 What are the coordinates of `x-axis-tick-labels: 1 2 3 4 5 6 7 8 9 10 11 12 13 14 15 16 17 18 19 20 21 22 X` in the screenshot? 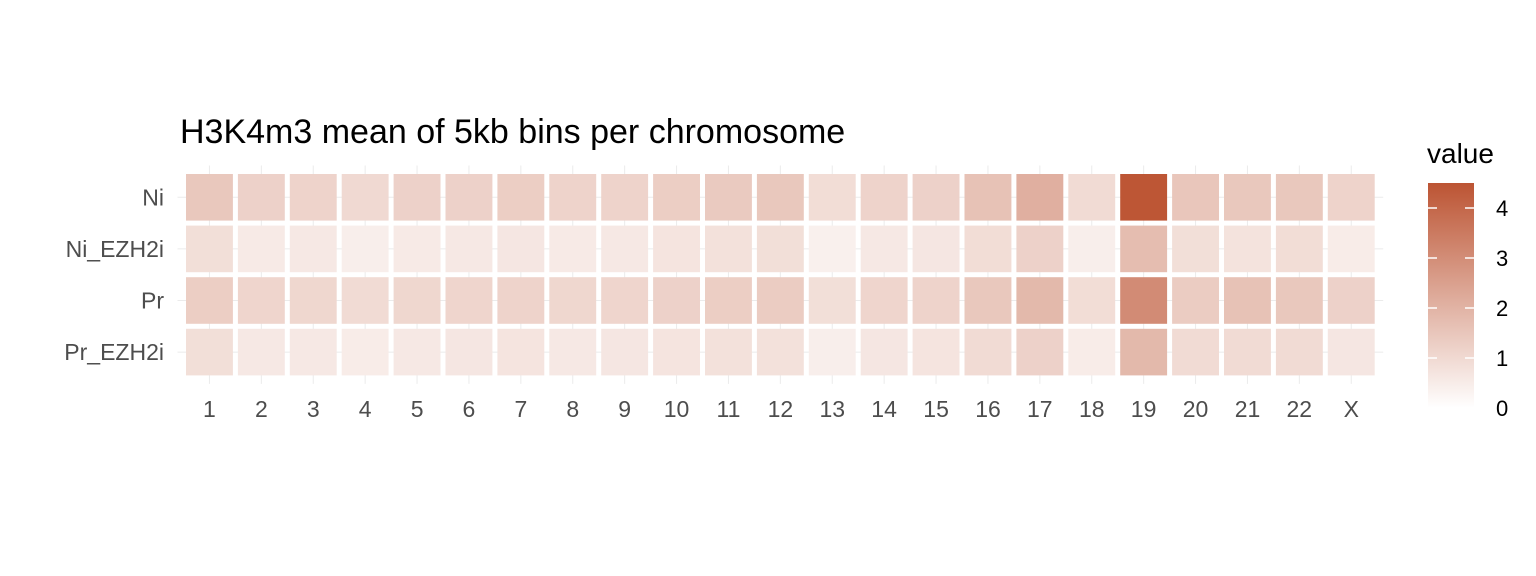 It's located at (781, 409).